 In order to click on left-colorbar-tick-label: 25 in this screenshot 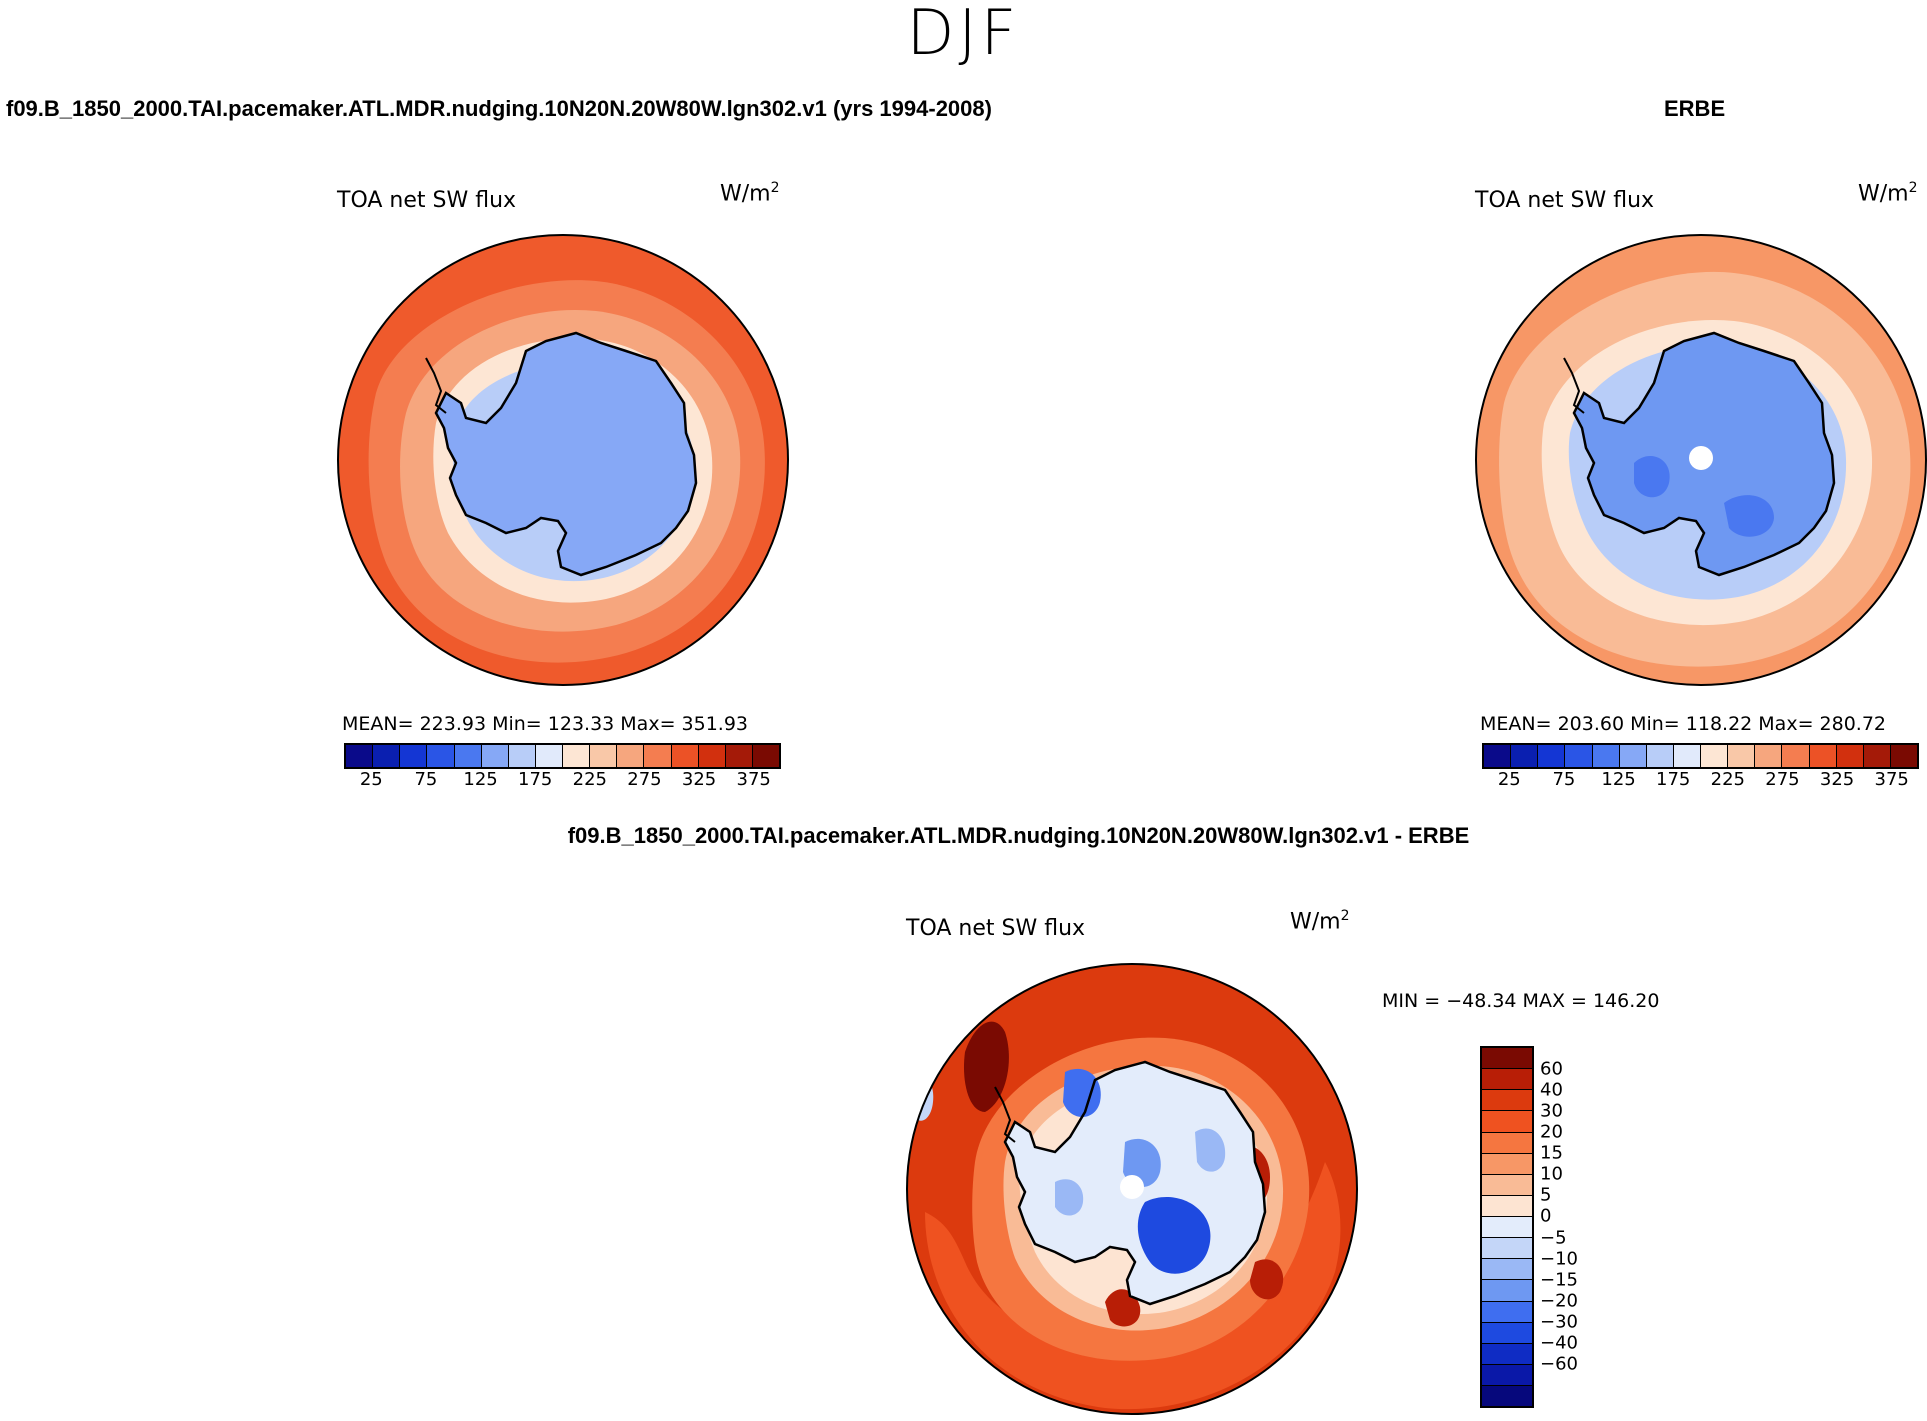, I will do `click(371, 779)`.